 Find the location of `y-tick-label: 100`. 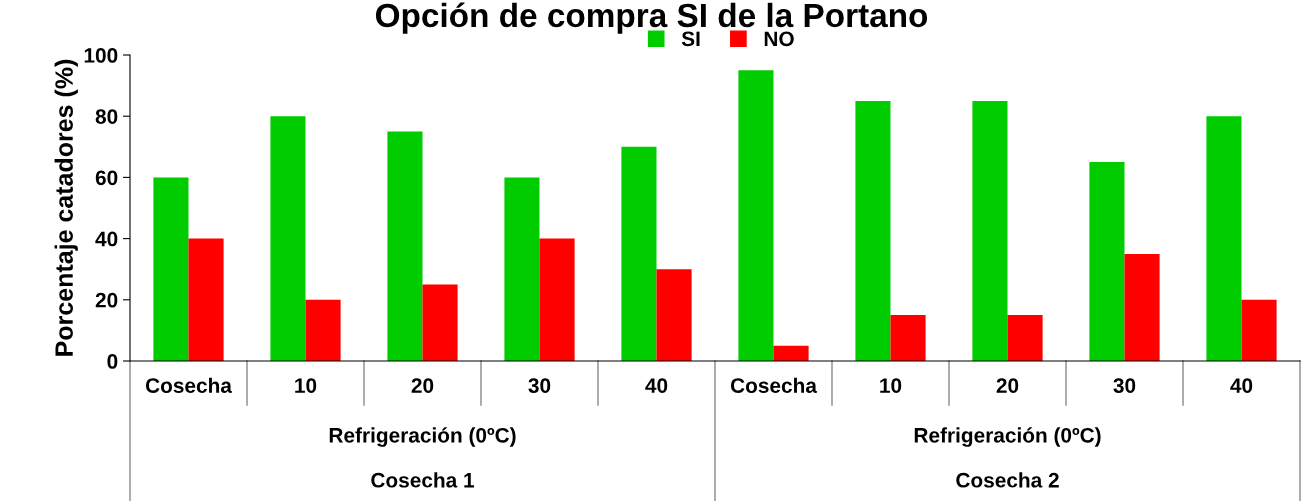

y-tick-label: 100 is located at coordinates (101, 55).